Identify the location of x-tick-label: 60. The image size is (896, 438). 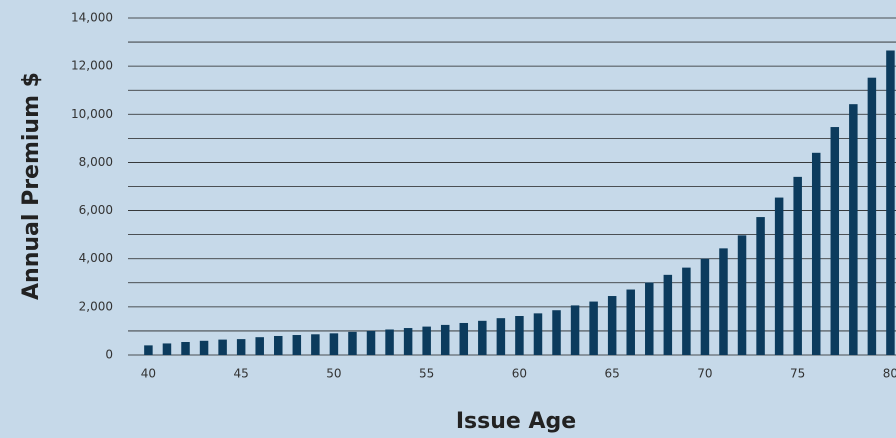
(519, 374).